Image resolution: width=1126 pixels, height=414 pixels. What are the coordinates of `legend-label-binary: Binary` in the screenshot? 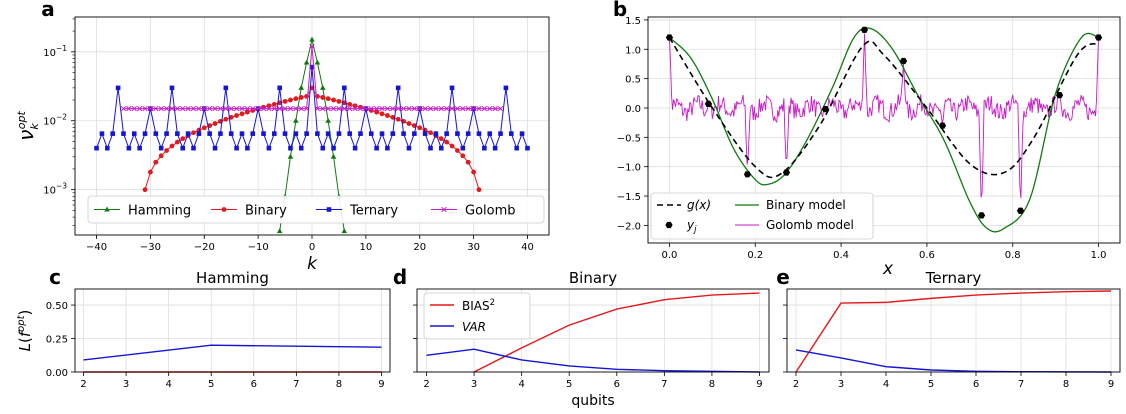 It's located at (266, 211).